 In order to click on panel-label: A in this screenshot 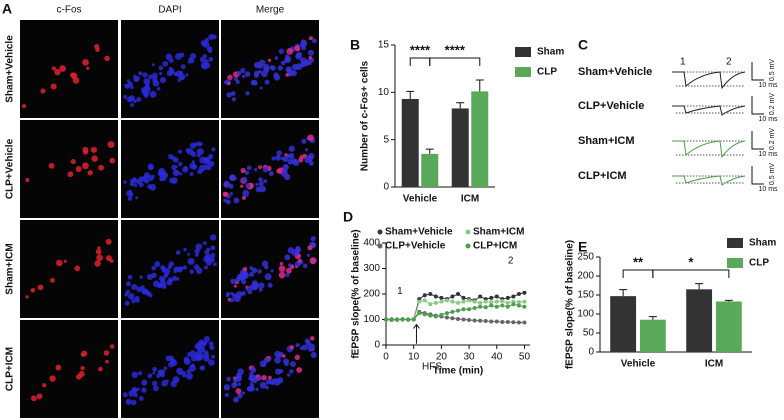, I will do `click(7, 9)`.